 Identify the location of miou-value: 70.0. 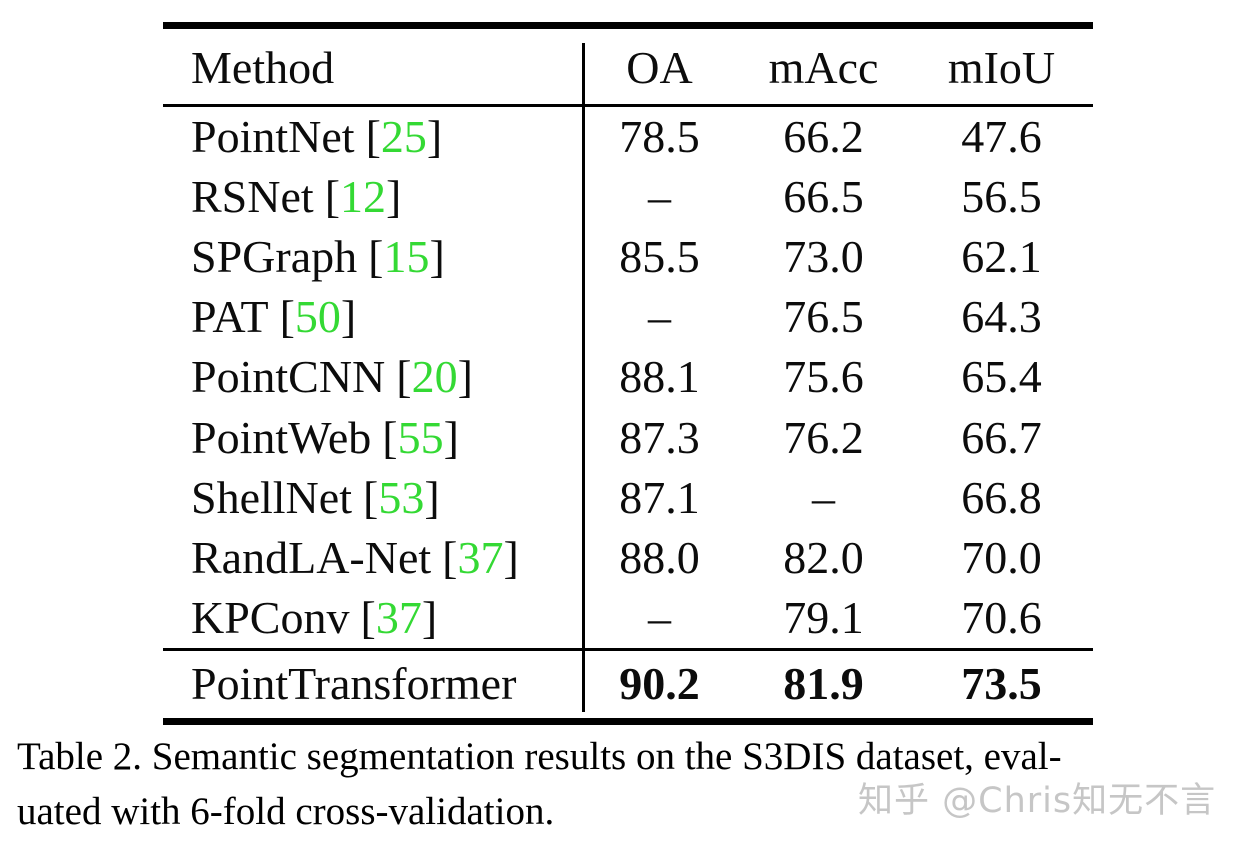
(1001, 557).